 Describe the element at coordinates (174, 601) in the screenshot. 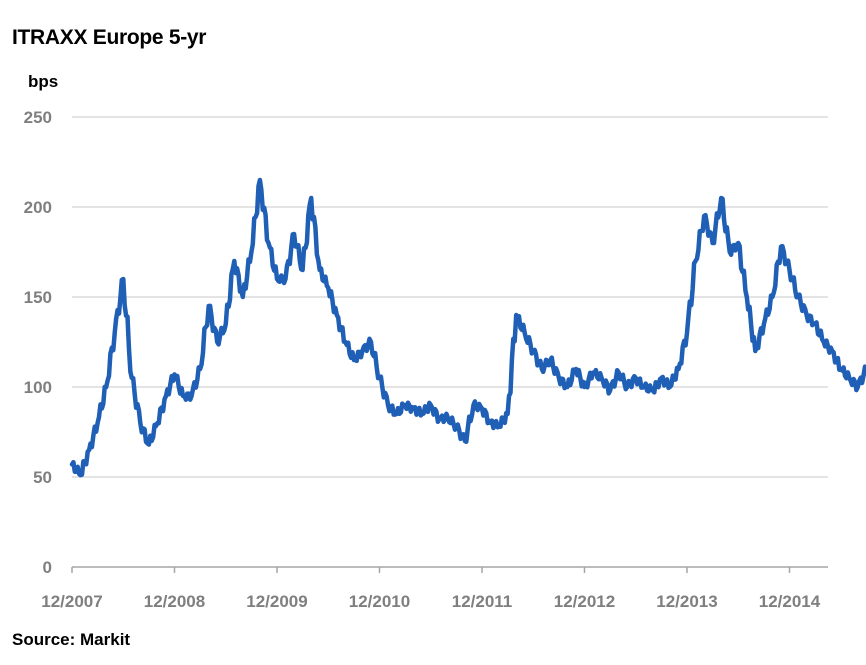

I see `x-tick-label: 12/2008` at that location.